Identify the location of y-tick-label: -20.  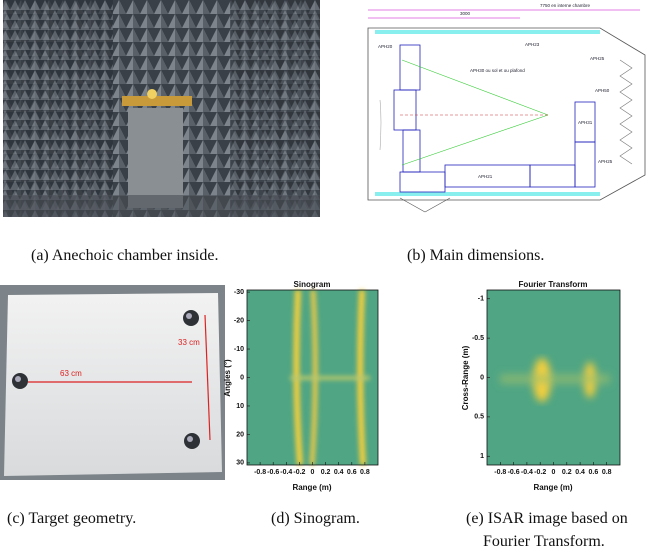
(239, 320).